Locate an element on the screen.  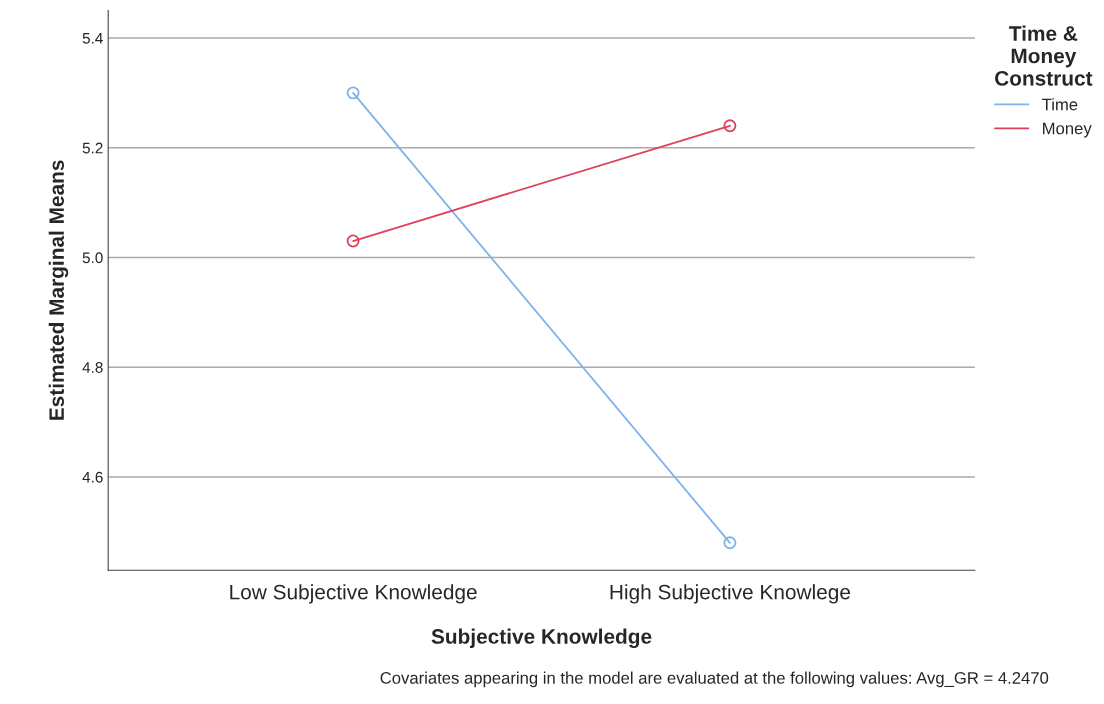
y-tick-label: 4.8 is located at coordinates (92, 367).